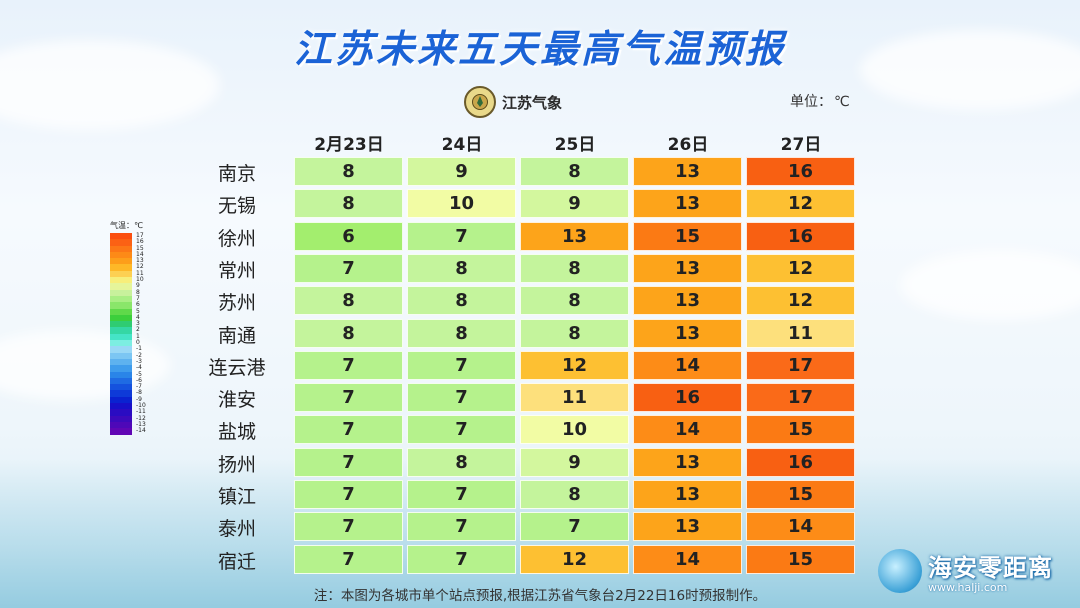 The image size is (1080, 608). I want to click on legend-label: 2, so click(138, 330).